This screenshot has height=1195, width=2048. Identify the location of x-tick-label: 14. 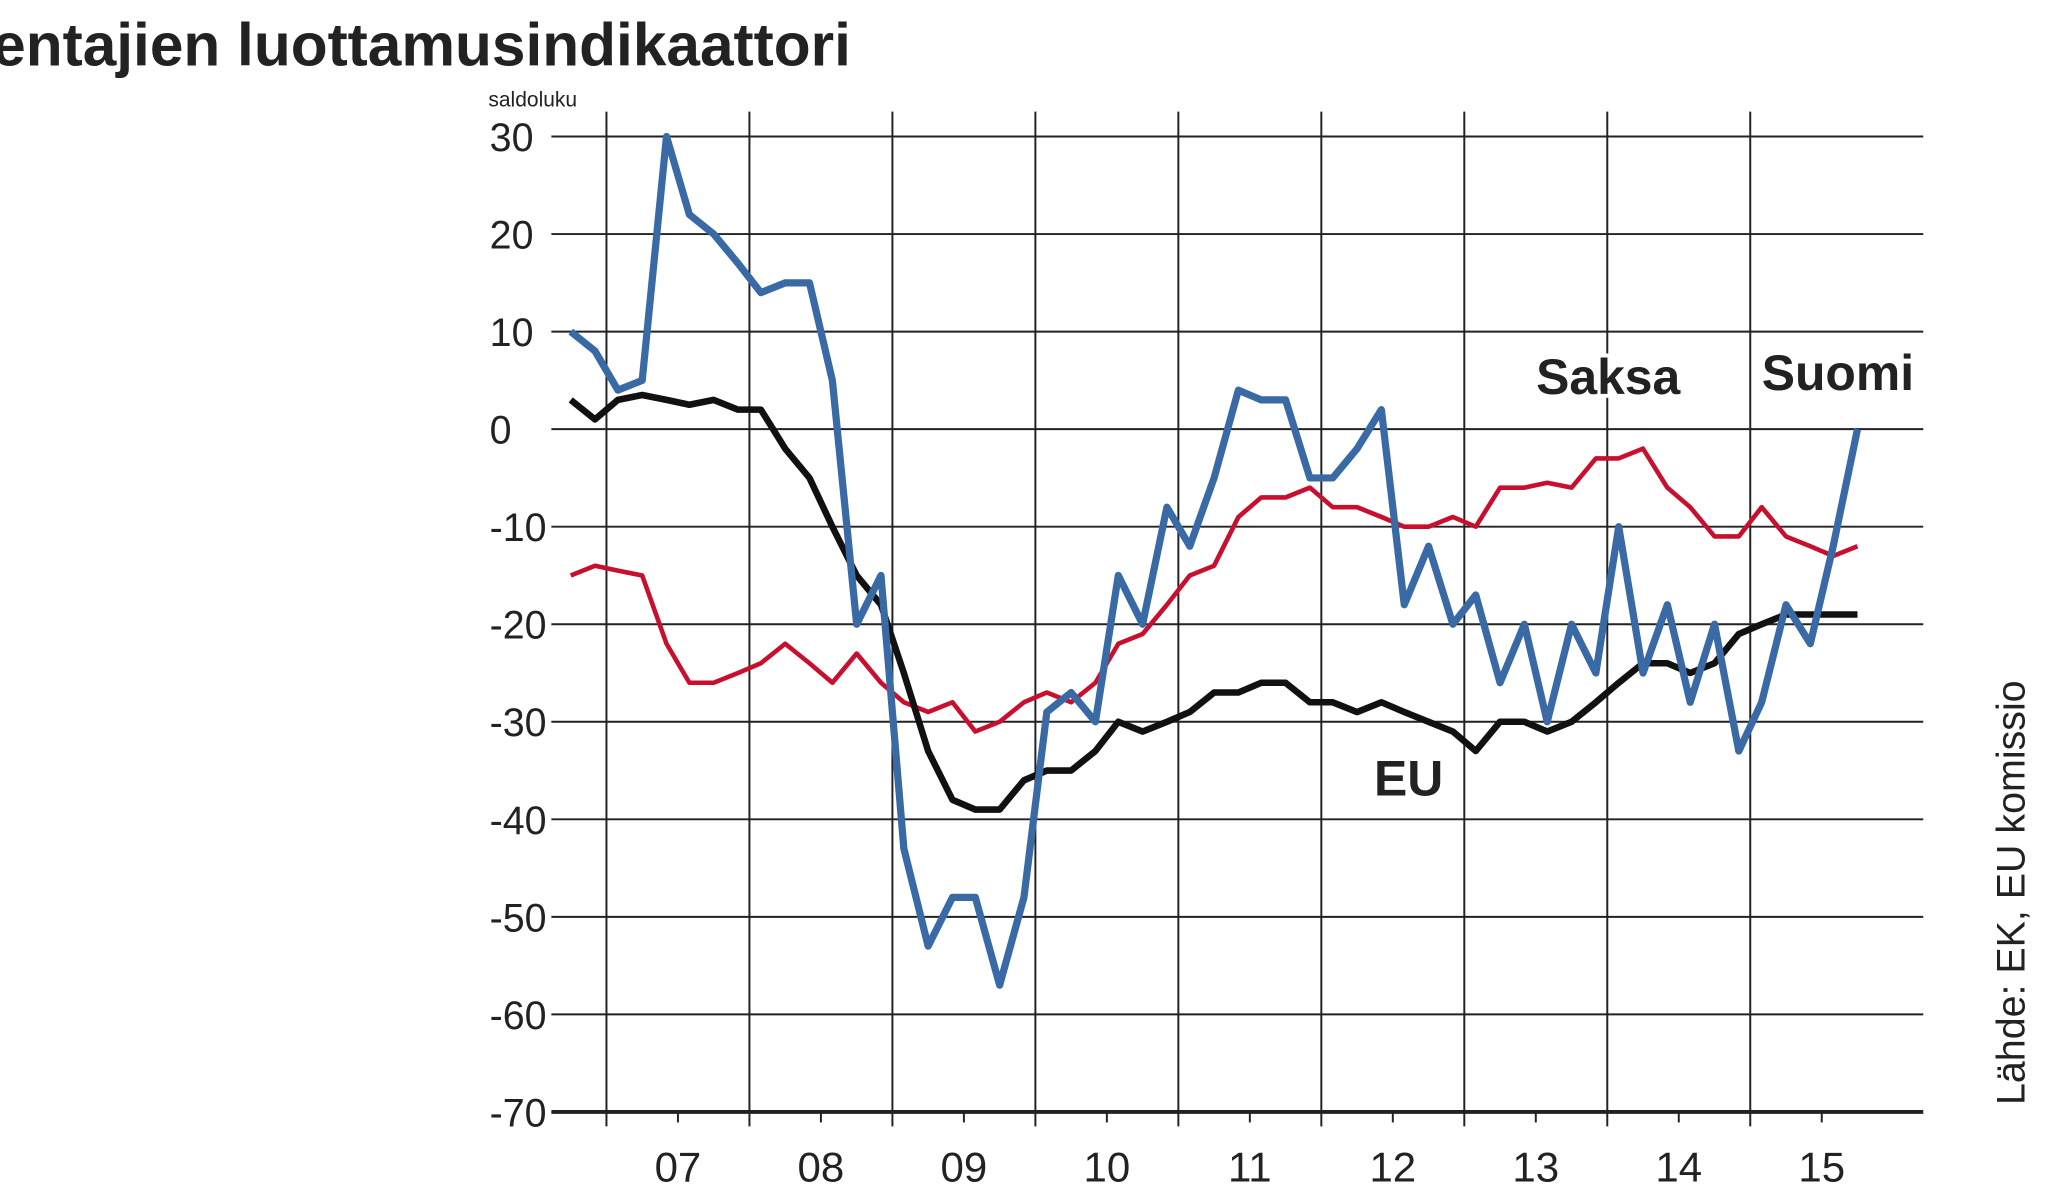
(1678, 1167).